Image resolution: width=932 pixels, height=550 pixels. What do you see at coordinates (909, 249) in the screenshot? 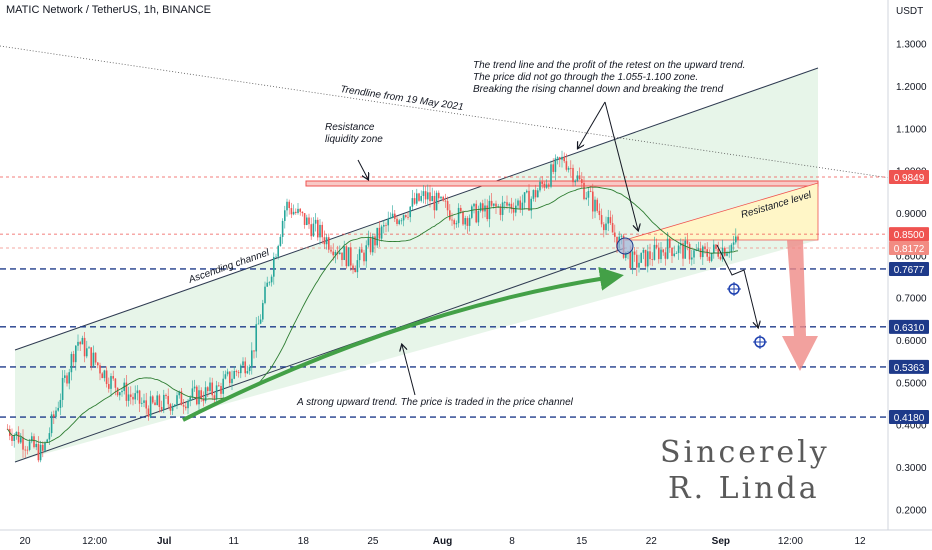
I see `price-label-text: 0.8172` at bounding box center [909, 249].